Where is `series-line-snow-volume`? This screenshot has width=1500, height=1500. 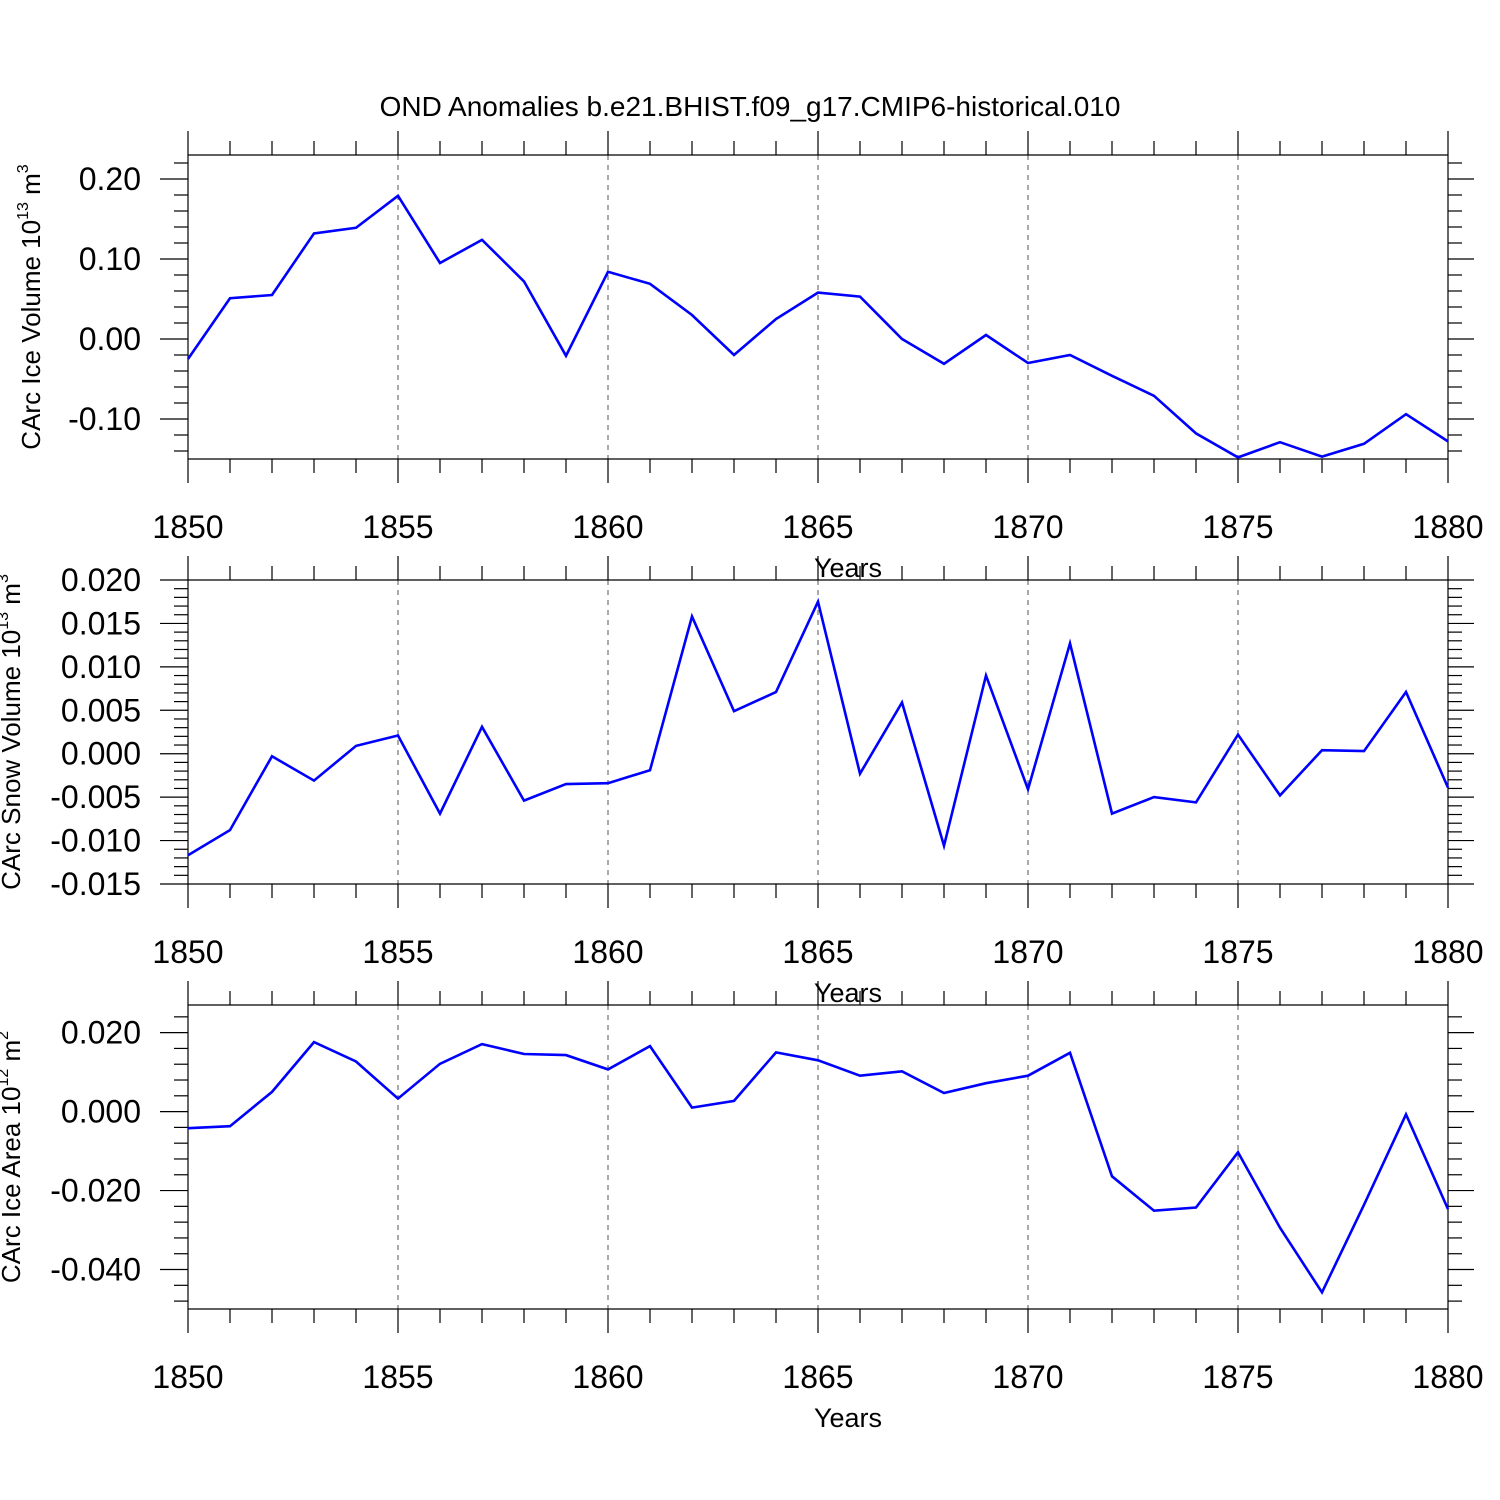
series-line-snow-volume is located at coordinates (818, 727).